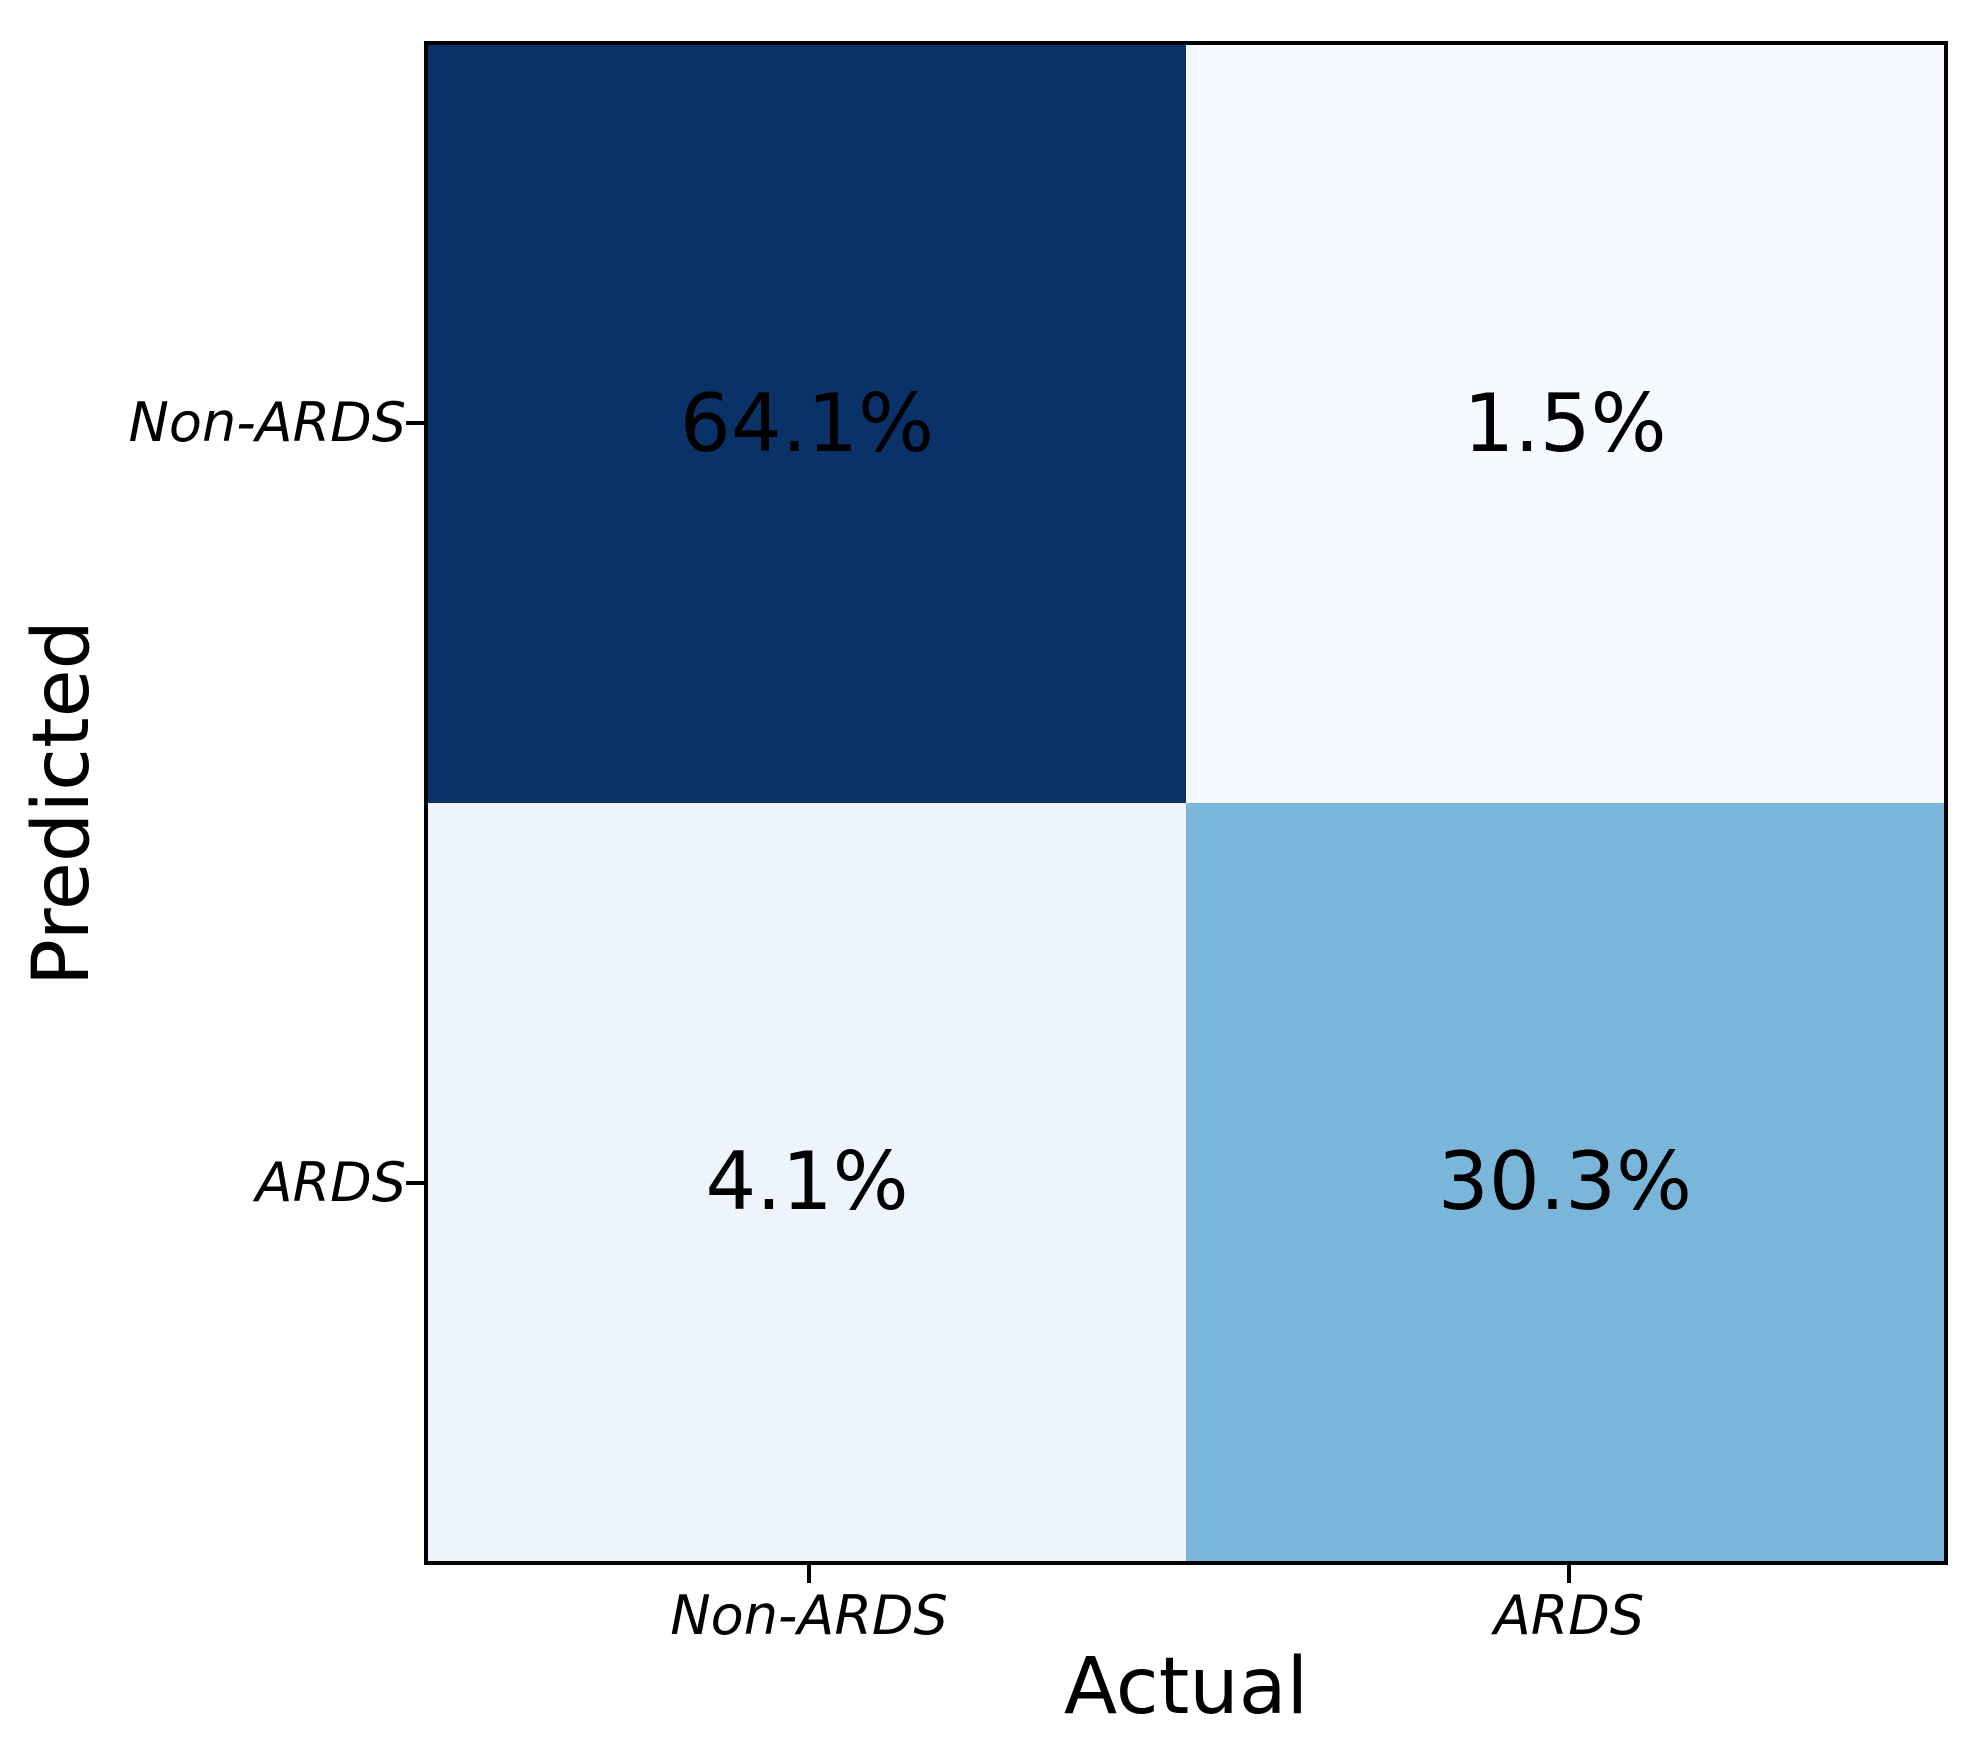 This screenshot has height=1760, width=1986. What do you see at coordinates (415, 423) in the screenshot?
I see `y-tick-mark-non-ards` at bounding box center [415, 423].